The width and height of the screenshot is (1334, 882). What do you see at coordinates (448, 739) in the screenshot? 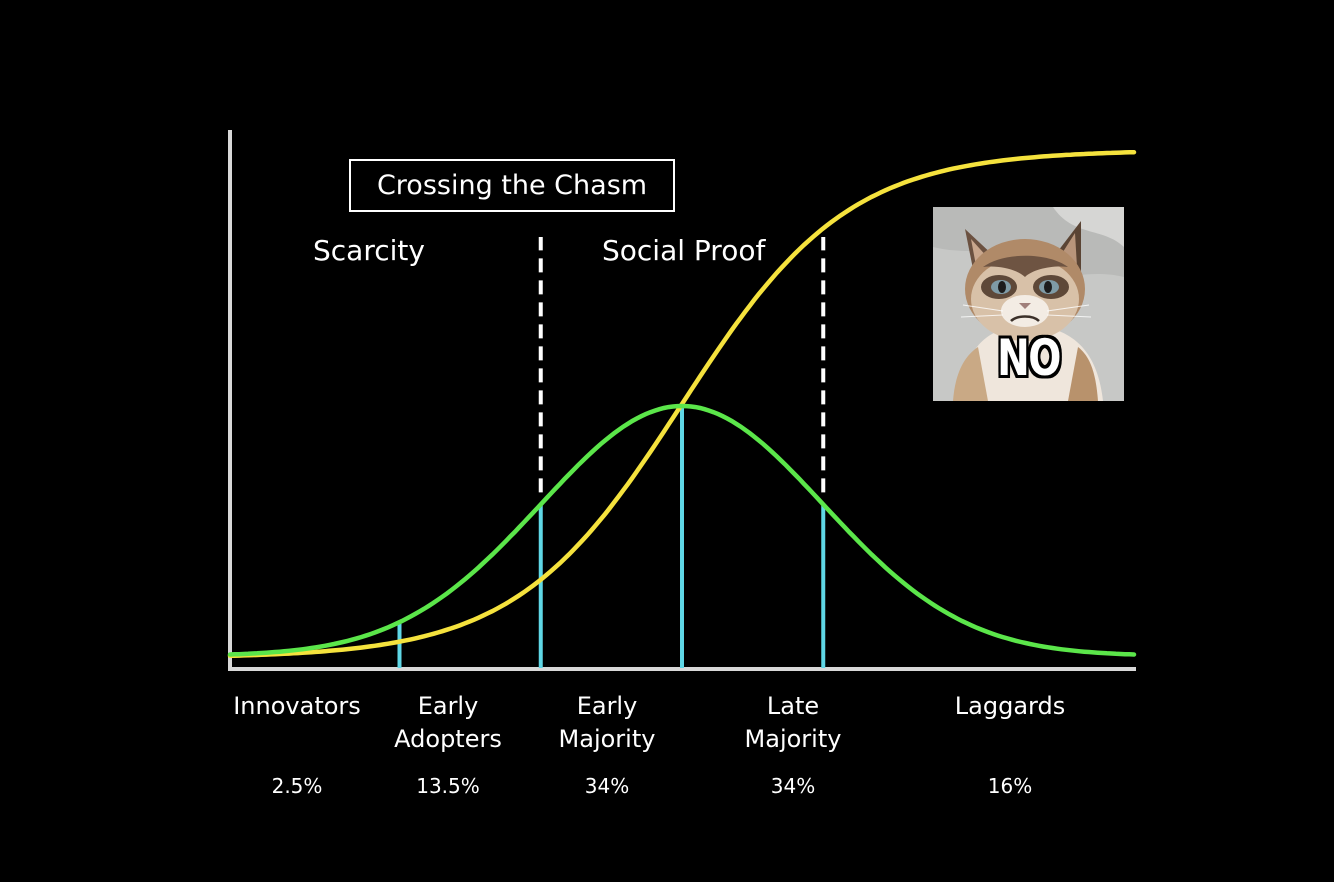
I see `segment-label-line: Adopters` at bounding box center [448, 739].